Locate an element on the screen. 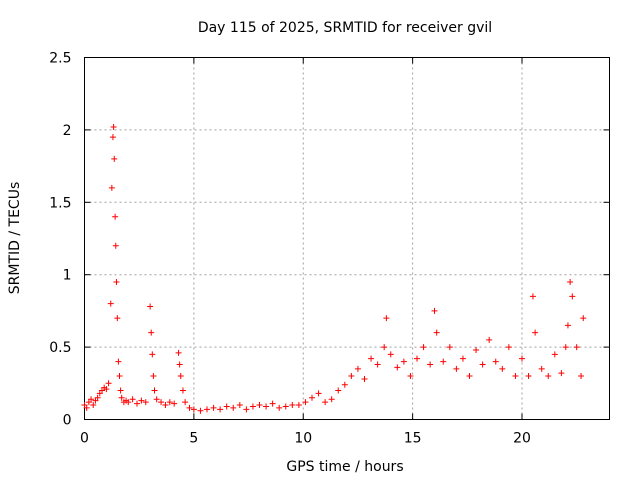 Image resolution: width=640 pixels, height=480 pixels. x-tick-label: 20 is located at coordinates (522, 439).